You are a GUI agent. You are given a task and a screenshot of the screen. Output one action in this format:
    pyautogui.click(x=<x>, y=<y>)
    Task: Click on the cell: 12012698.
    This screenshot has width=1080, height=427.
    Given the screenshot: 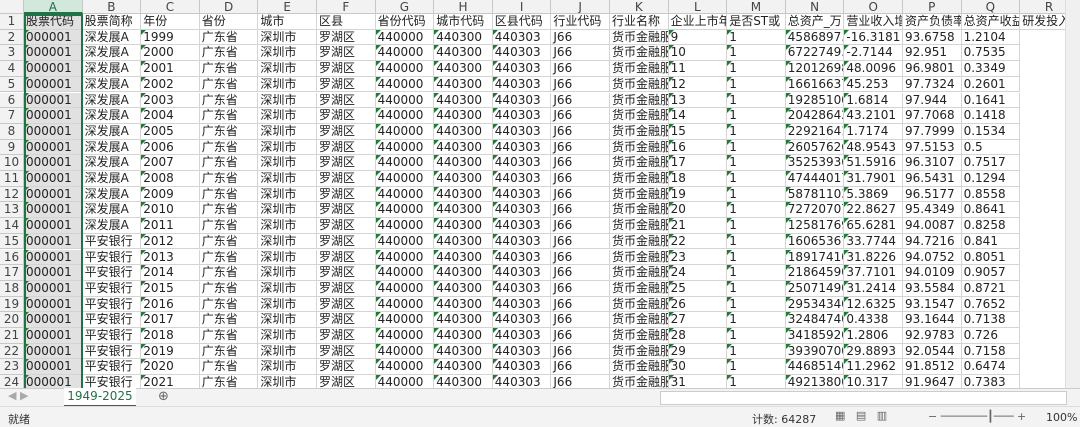 What is the action you would take?
    pyautogui.click(x=815, y=69)
    